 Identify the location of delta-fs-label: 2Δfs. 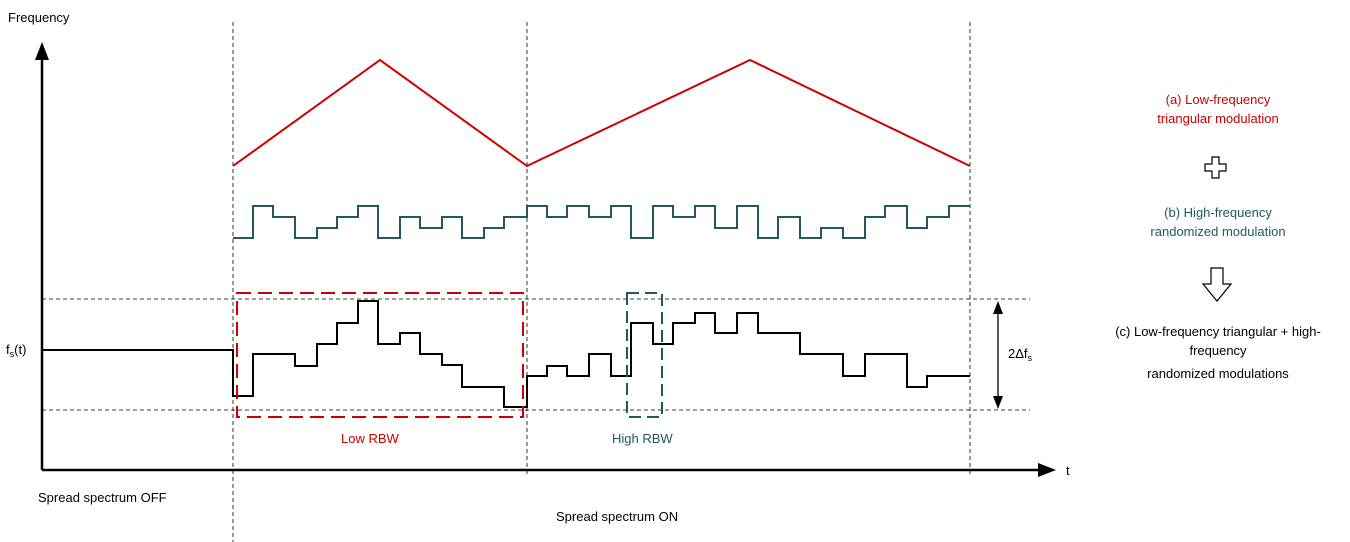
(1020, 354).